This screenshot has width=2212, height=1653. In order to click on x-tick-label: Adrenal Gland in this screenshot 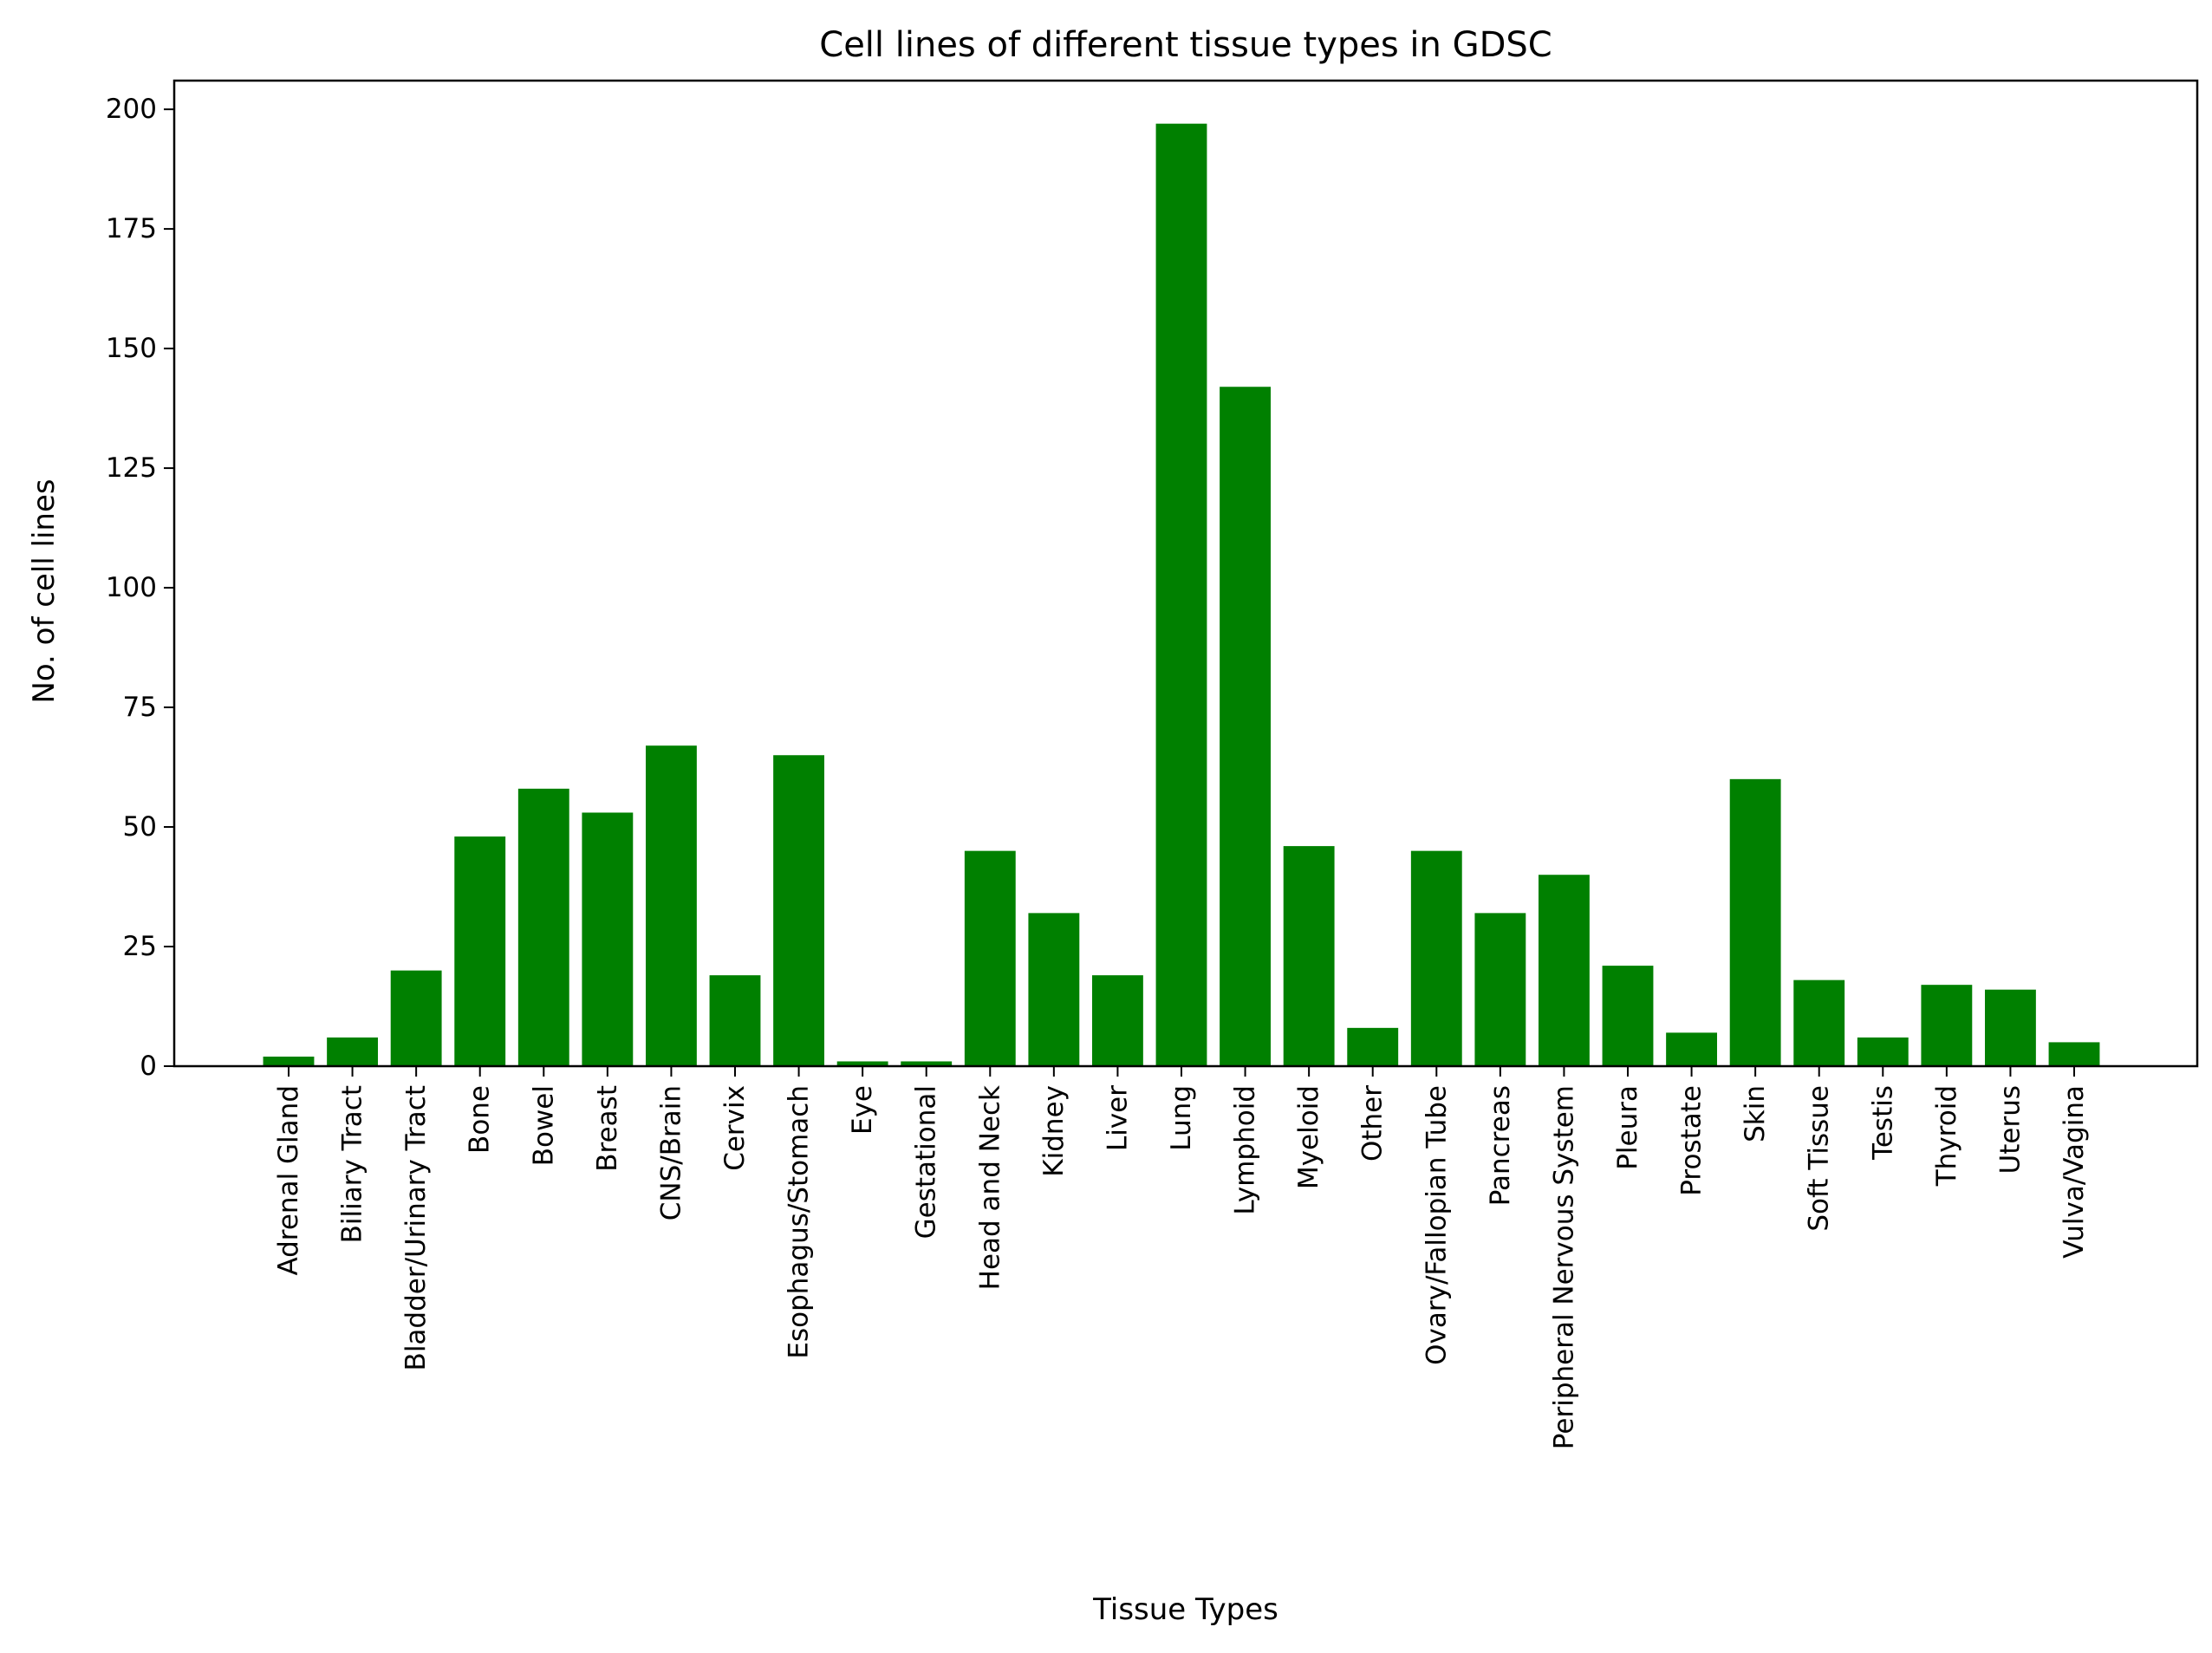, I will do `click(288, 1180)`.